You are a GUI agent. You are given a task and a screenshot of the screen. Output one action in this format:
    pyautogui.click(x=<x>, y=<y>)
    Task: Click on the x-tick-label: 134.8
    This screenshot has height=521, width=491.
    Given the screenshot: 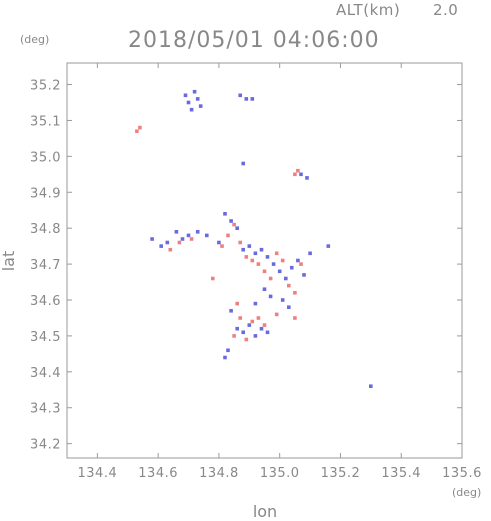 What is the action you would take?
    pyautogui.click(x=219, y=473)
    